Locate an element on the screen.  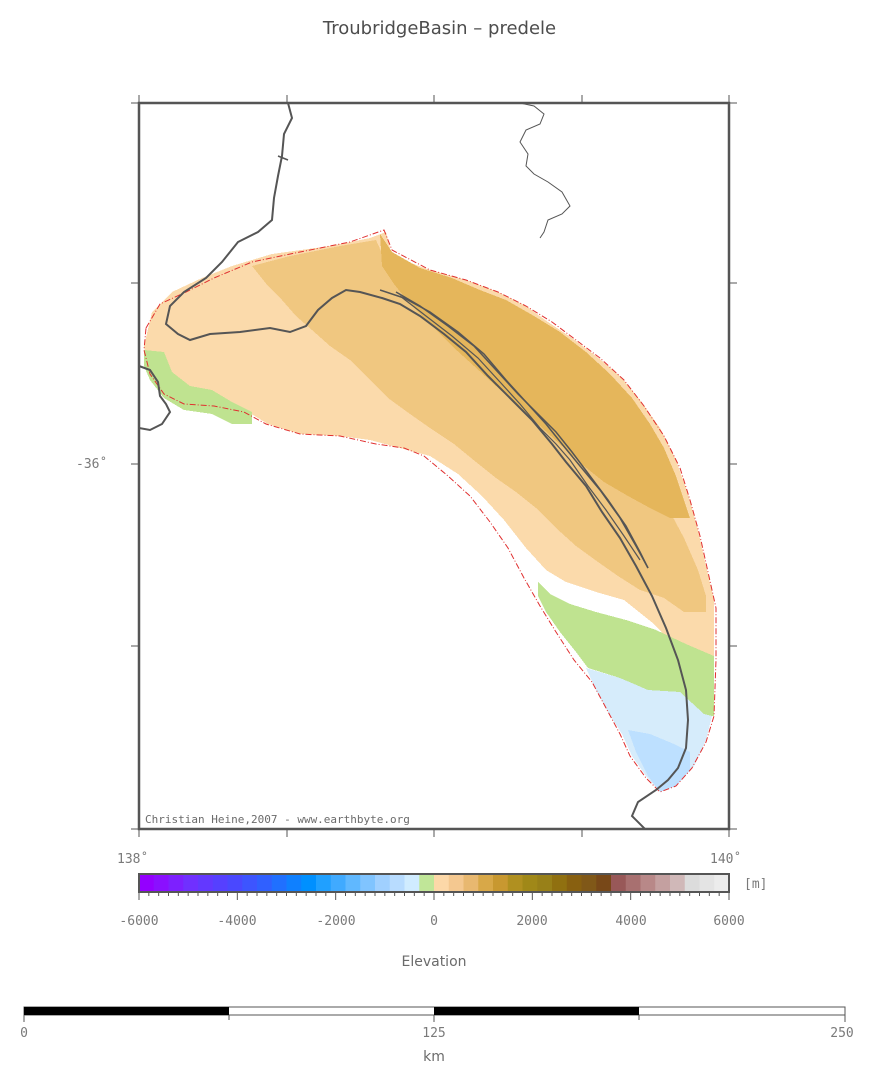
colorbar-tick-label: -4000 is located at coordinates (237, 921).